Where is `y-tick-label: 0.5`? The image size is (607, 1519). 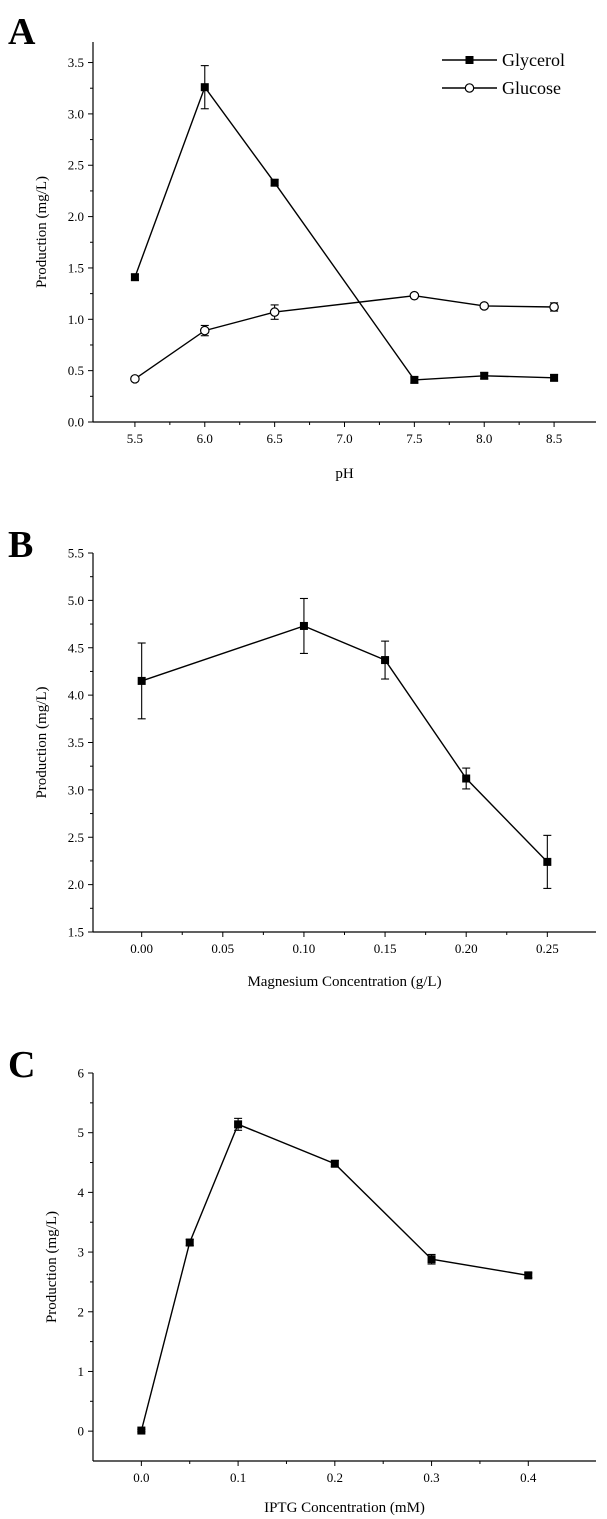 y-tick-label: 0.5 is located at coordinates (76, 370).